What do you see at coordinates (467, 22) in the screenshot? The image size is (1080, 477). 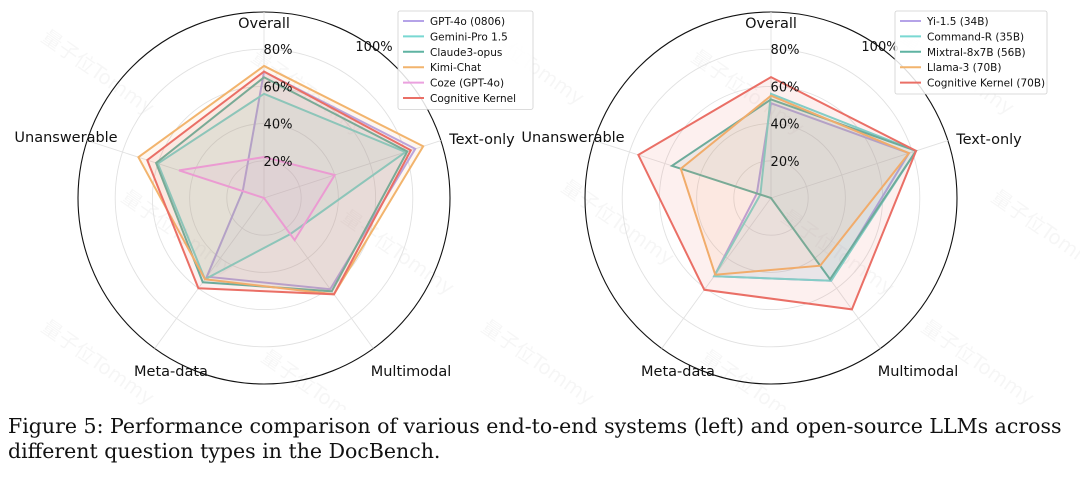 I see `legend-label-gpt-4o-0806: GPT-4o (0806)` at bounding box center [467, 22].